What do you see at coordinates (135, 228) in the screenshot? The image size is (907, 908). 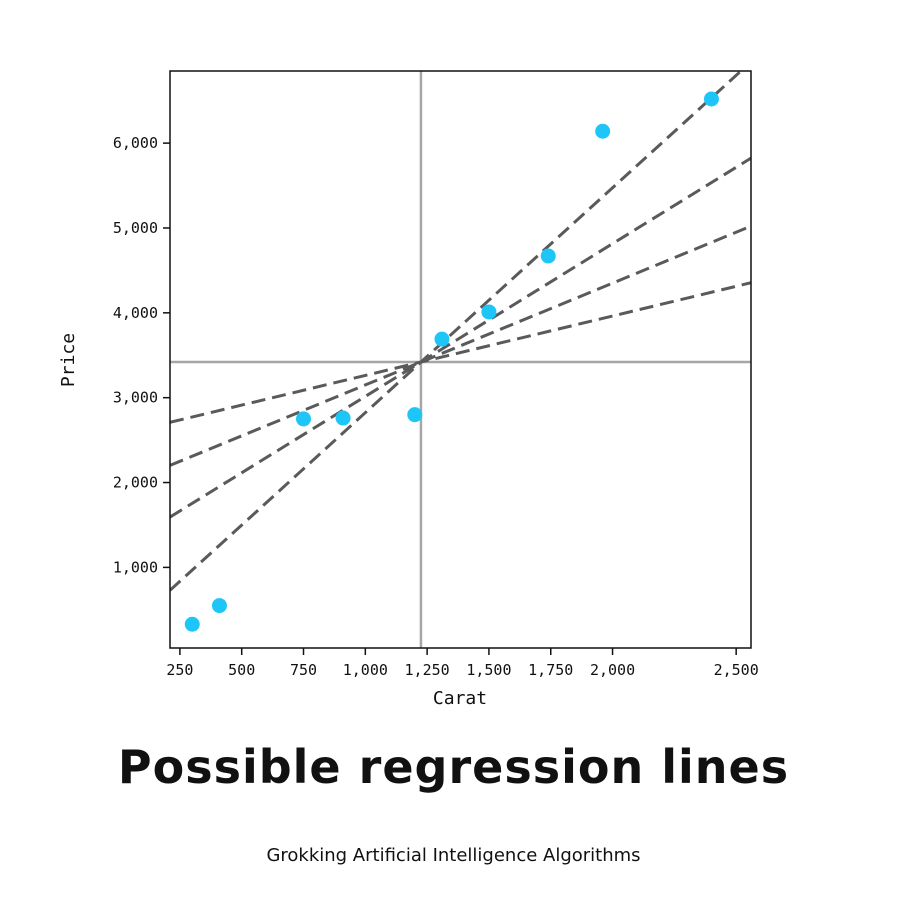 I see `y-tick-label: 5,000` at bounding box center [135, 228].